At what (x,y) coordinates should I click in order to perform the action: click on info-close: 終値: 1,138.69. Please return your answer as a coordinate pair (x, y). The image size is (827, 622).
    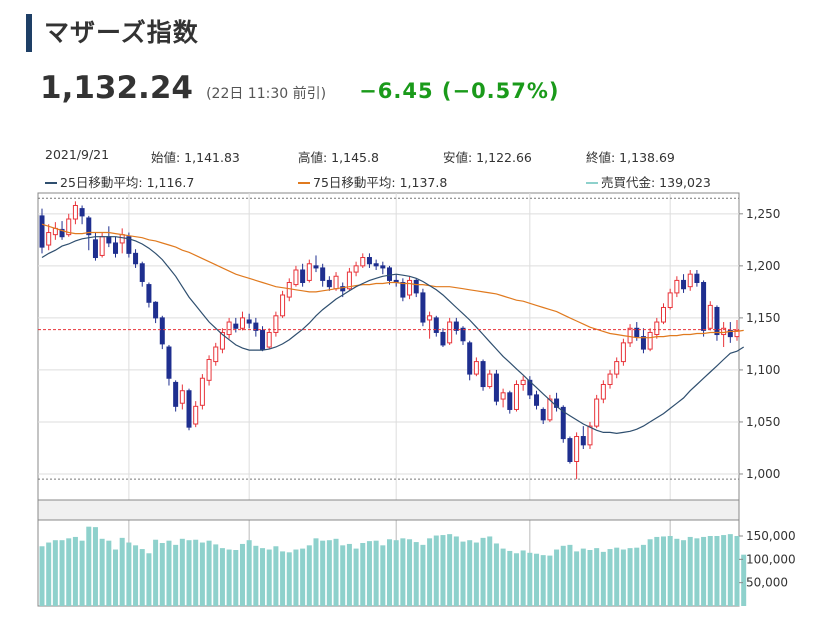
    Looking at the image, I should click on (630, 157).